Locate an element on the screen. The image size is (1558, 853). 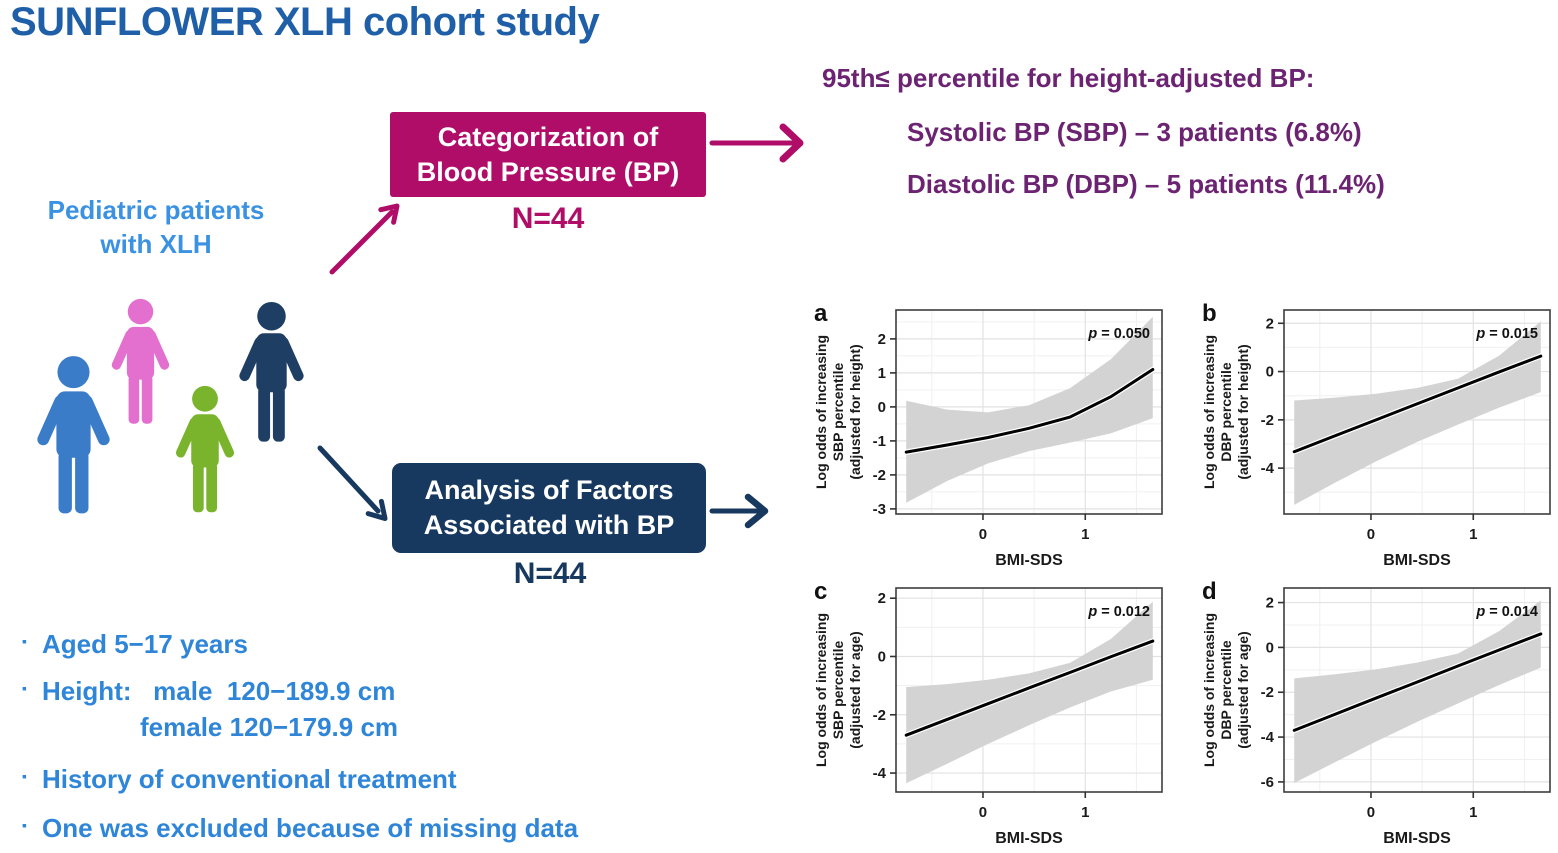
cohort-label-line1: Pediatric patients is located at coordinates (156, 210).